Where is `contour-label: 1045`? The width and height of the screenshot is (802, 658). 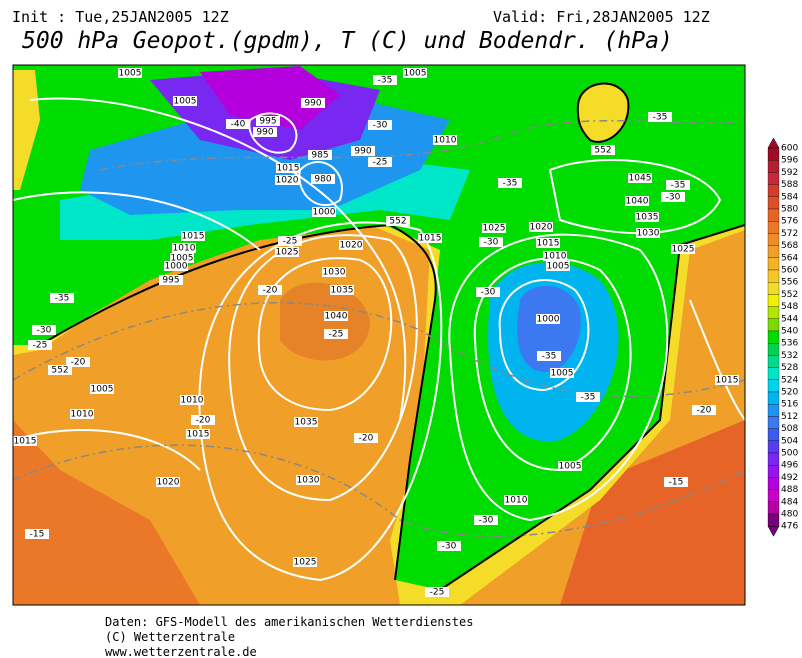 contour-label: 1045 is located at coordinates (640, 179).